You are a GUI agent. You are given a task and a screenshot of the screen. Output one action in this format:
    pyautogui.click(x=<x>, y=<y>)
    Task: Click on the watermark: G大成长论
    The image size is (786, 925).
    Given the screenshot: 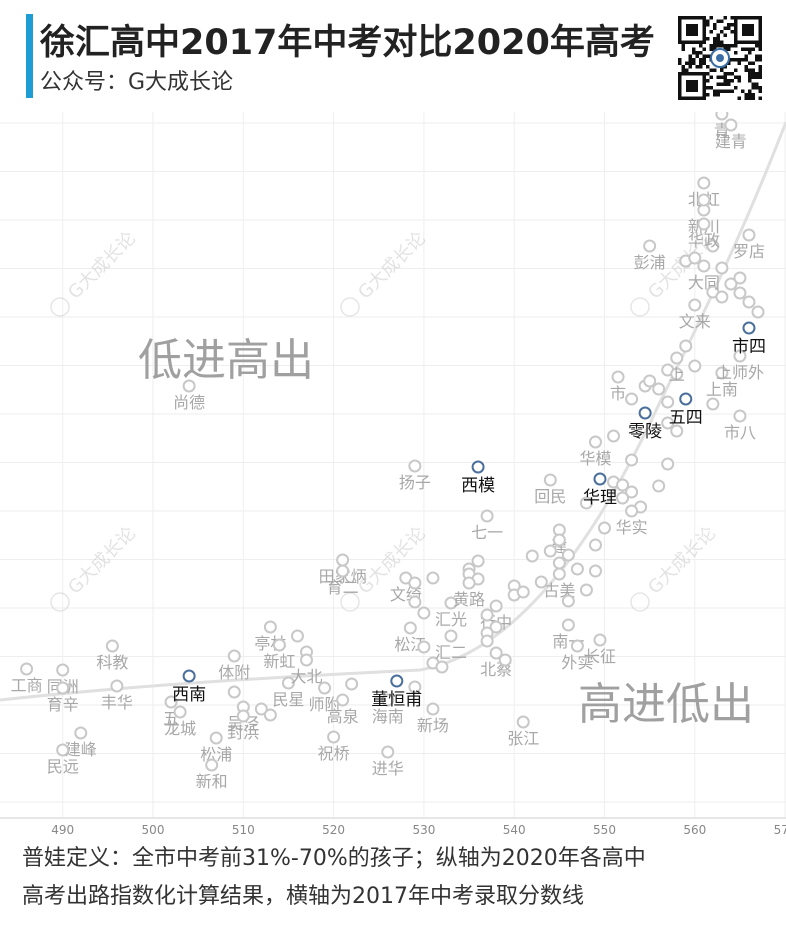 What is the action you would take?
    pyautogui.click(x=95, y=272)
    